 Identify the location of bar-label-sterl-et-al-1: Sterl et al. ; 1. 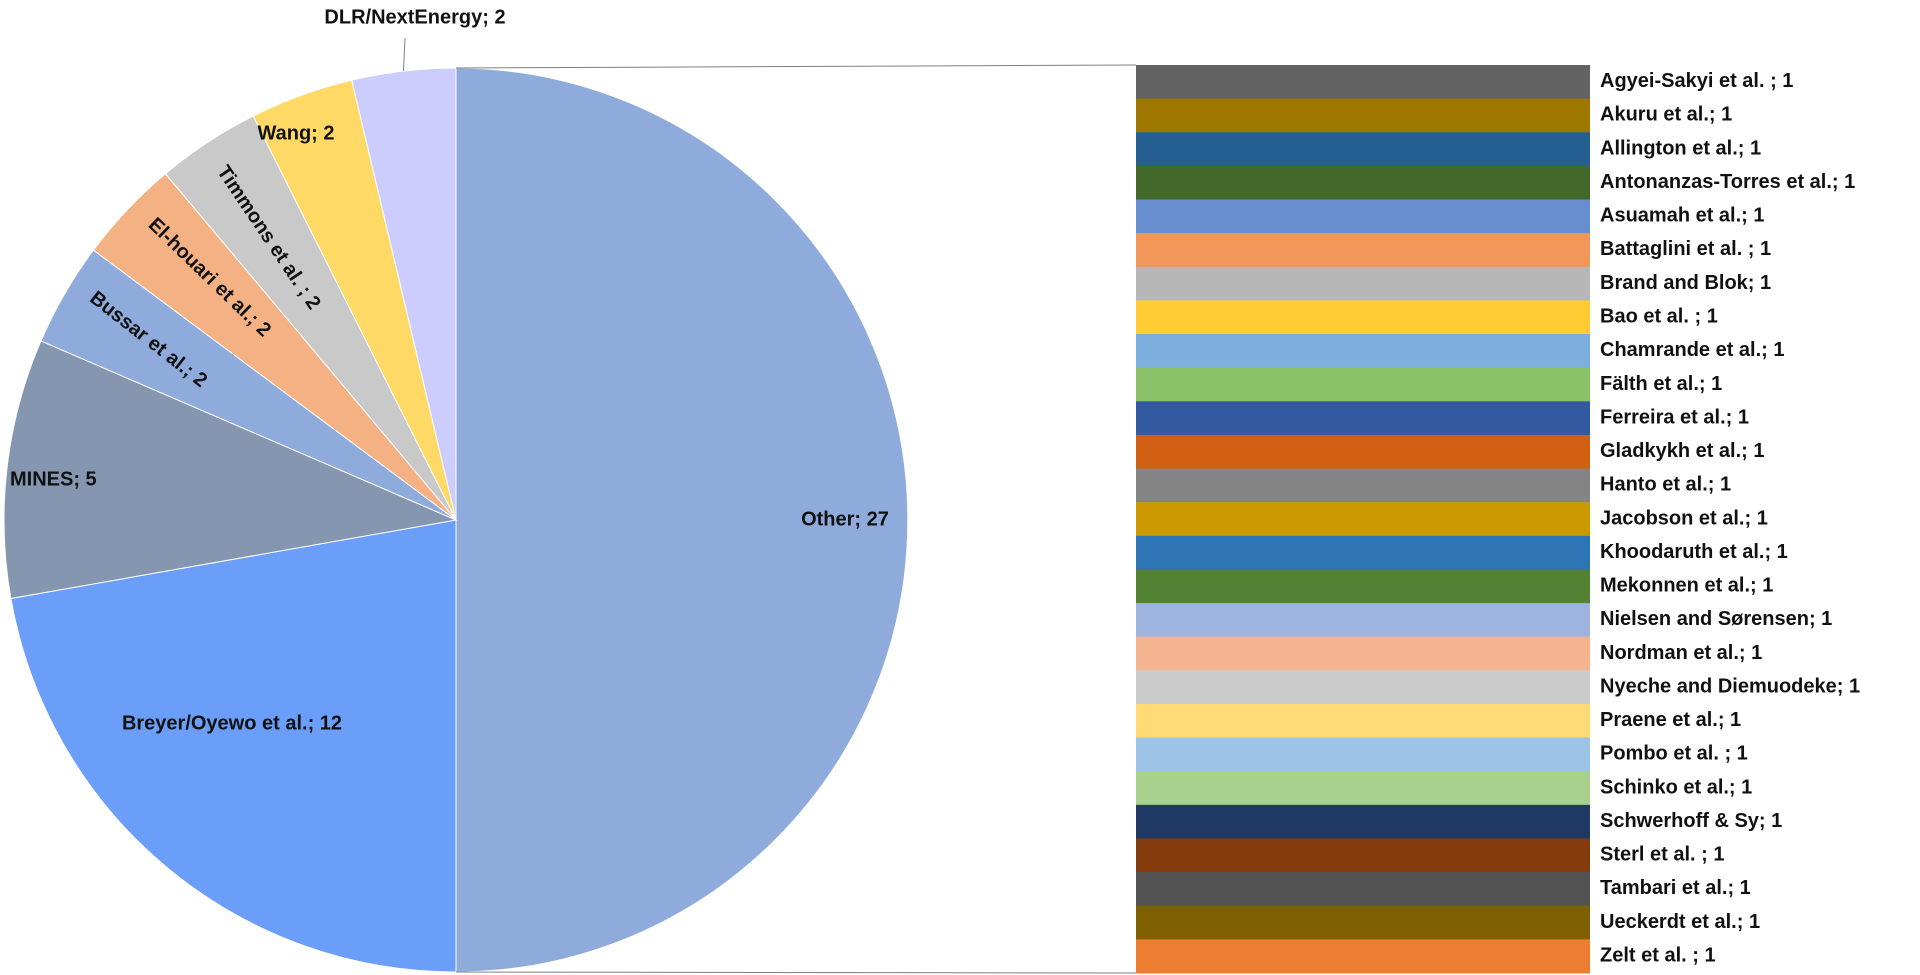
(1662, 855).